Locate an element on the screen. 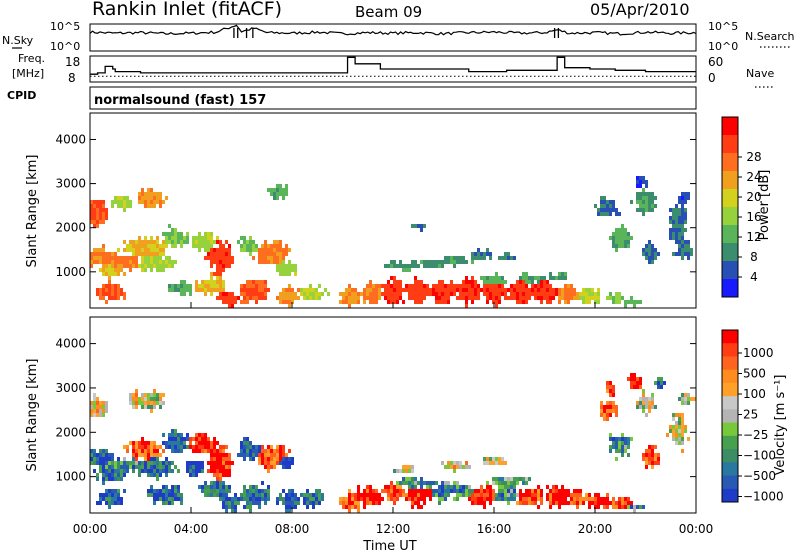 The image size is (800, 554). colorbar-swatch is located at coordinates (730, 389).